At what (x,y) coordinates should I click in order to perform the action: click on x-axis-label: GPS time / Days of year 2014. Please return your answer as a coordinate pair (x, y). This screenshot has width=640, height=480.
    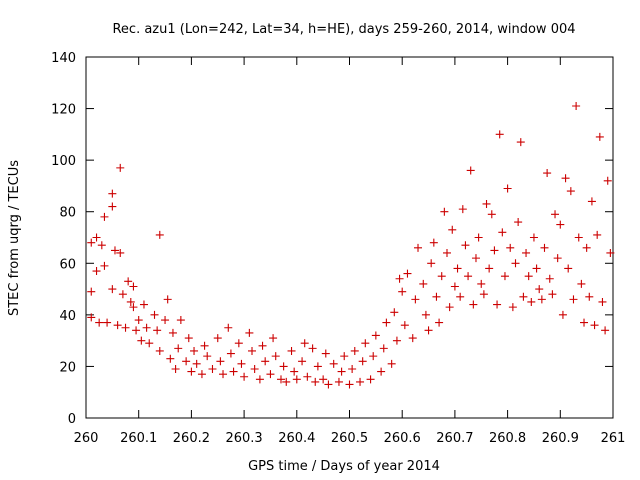
    Looking at the image, I should click on (344, 466).